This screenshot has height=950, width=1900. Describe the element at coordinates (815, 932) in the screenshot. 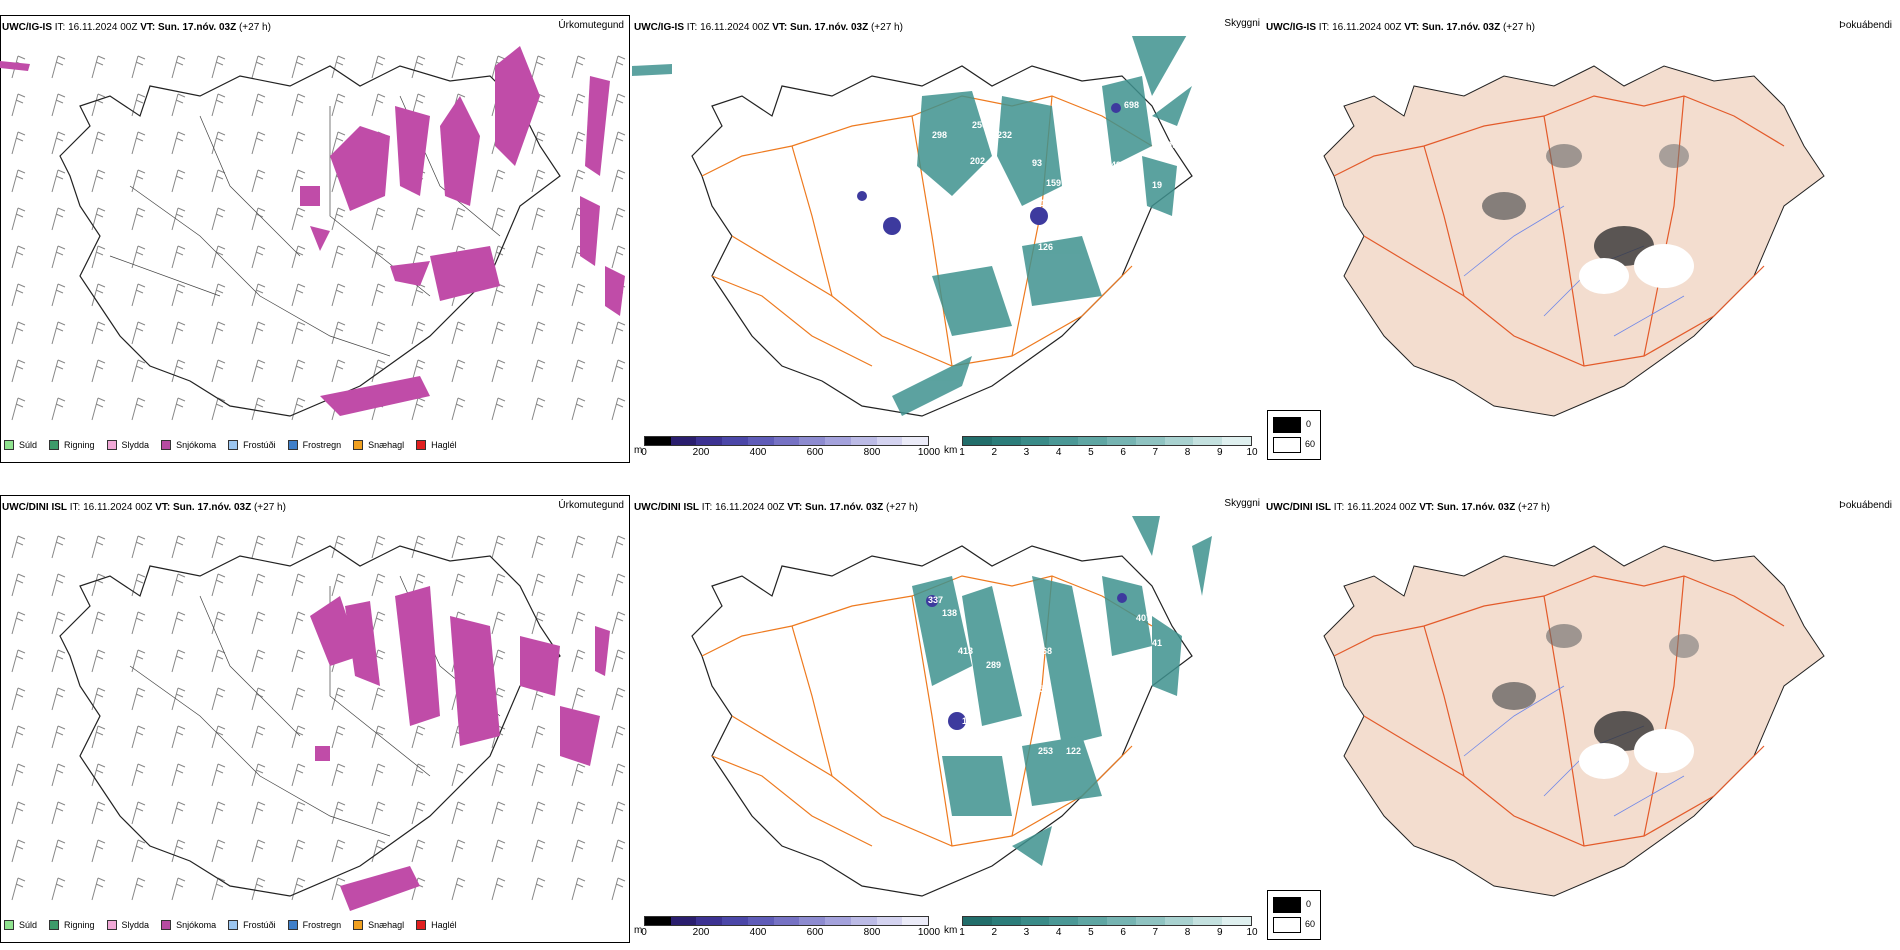

I see `colorbar-tick: 600` at that location.